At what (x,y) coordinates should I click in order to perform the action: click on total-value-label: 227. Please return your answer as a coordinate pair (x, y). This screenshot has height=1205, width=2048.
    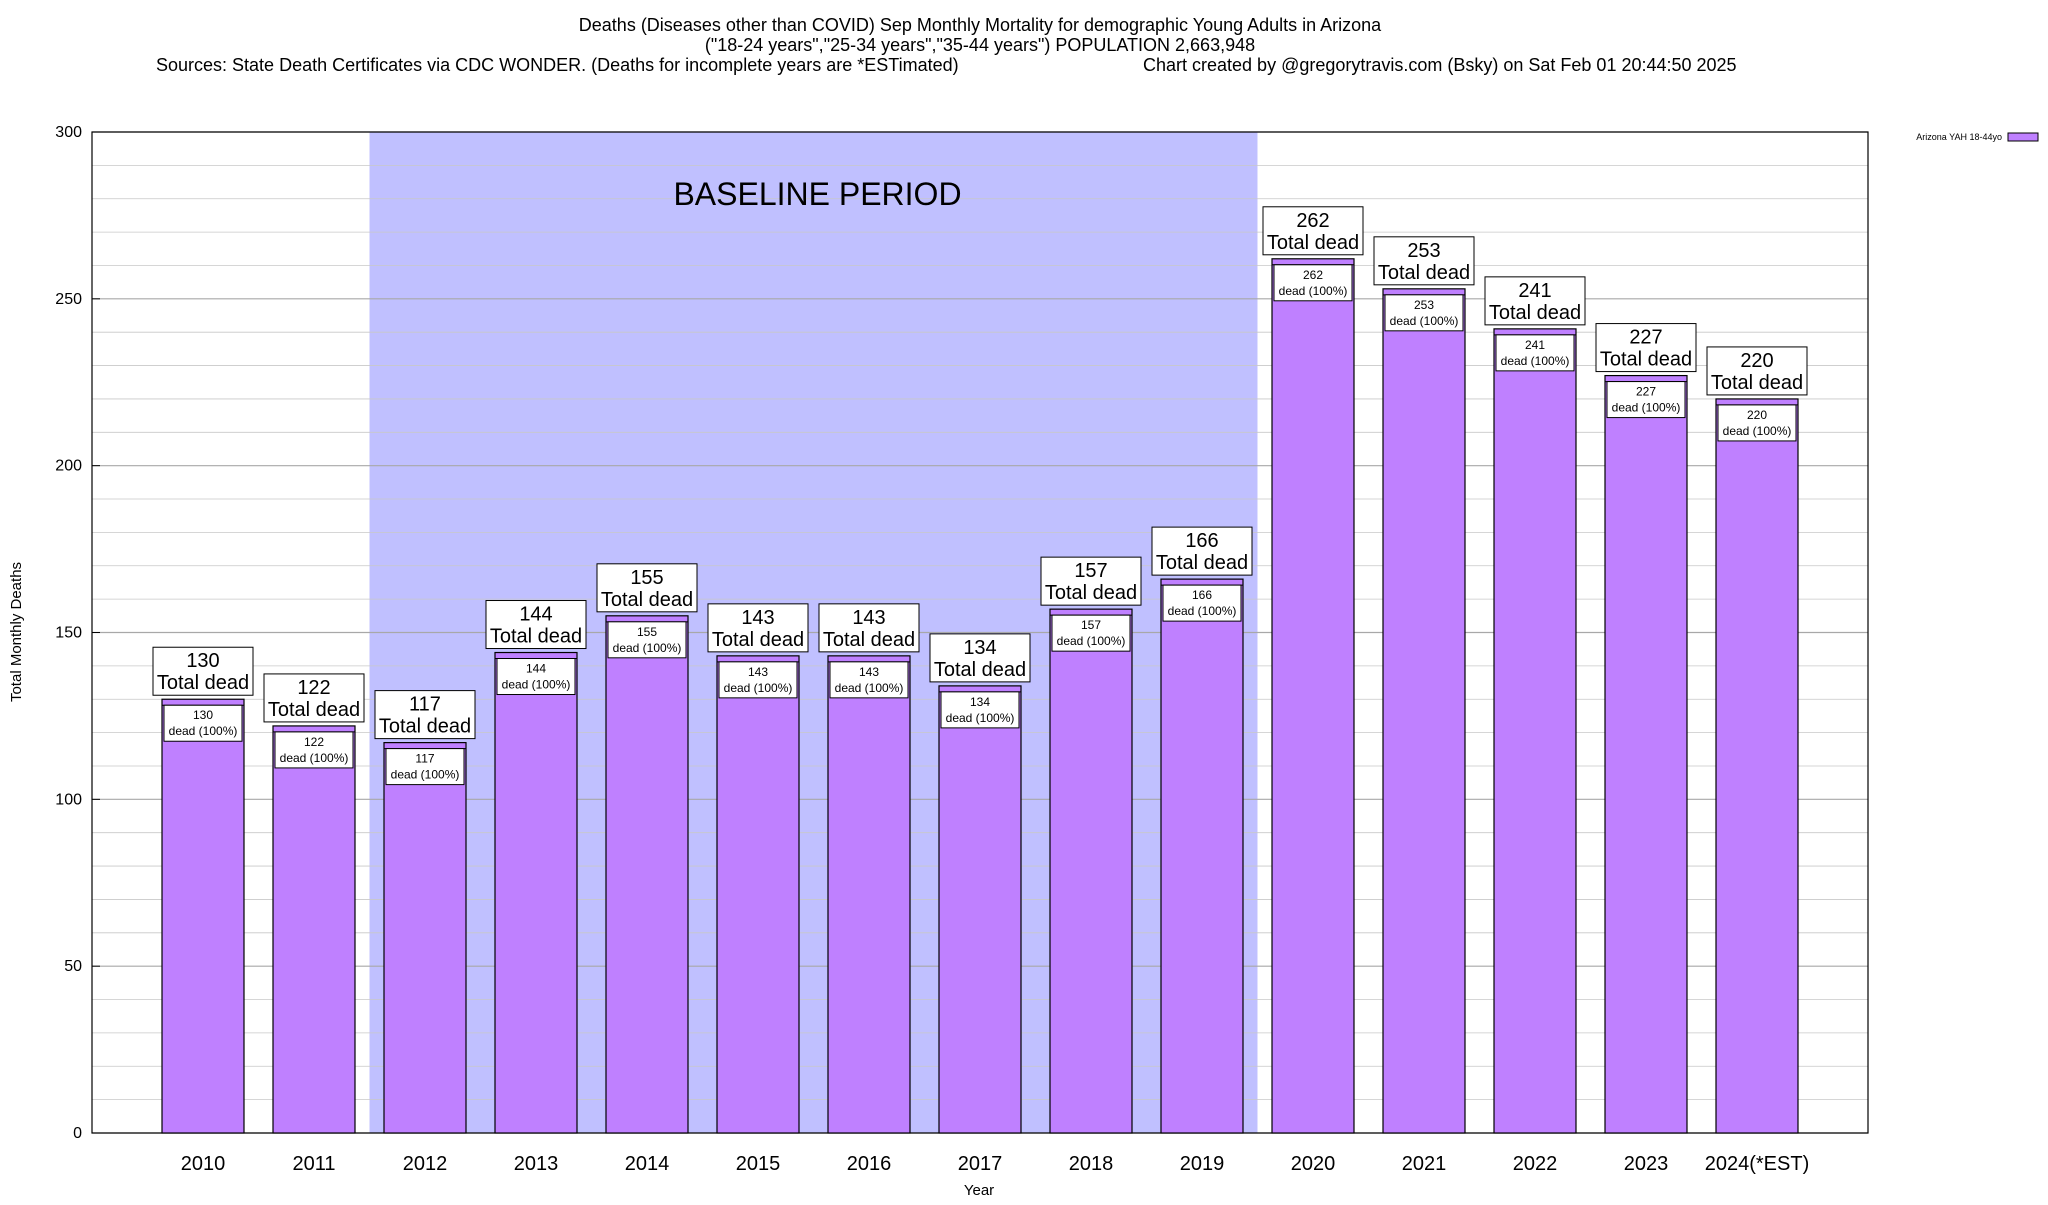
    Looking at the image, I should click on (1645, 338).